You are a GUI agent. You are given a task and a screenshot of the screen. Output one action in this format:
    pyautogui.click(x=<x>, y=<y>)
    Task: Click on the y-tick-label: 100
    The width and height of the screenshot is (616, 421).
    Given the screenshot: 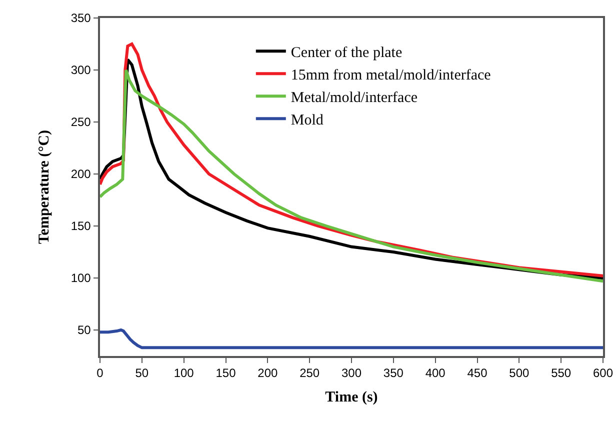 What is the action you would take?
    pyautogui.click(x=81, y=278)
    